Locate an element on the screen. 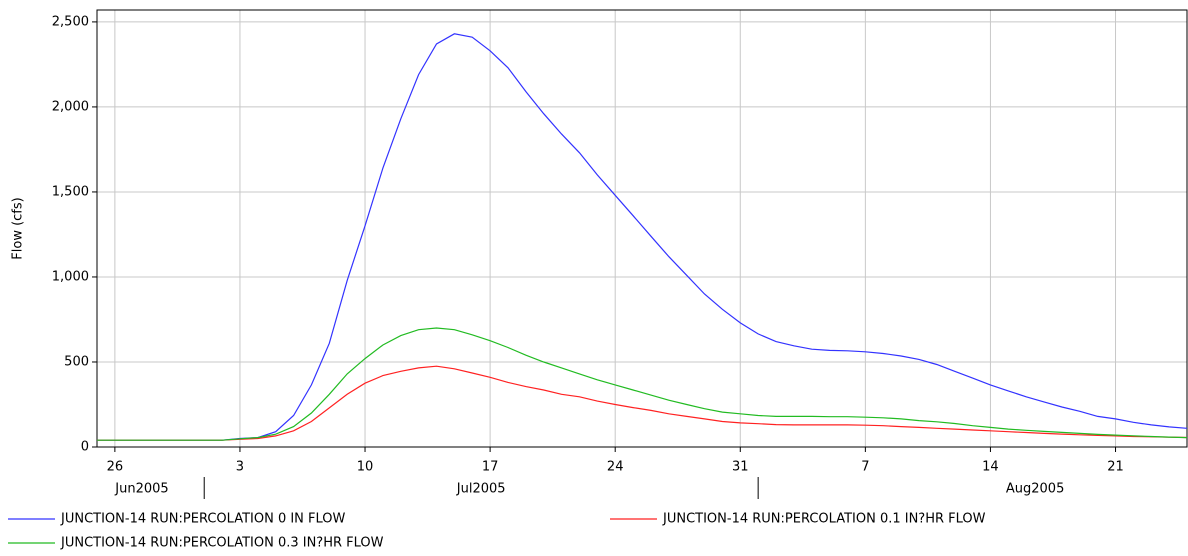 This screenshot has height=556, width=1188. month-label: Jul2005 is located at coordinates (481, 489).